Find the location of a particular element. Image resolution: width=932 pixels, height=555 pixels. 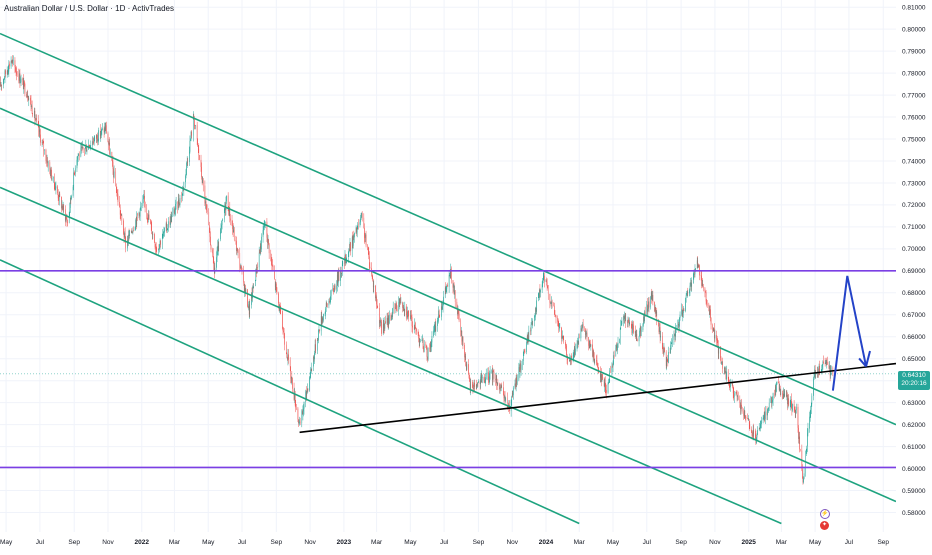

y-tick-label: 0.71000 is located at coordinates (914, 227).